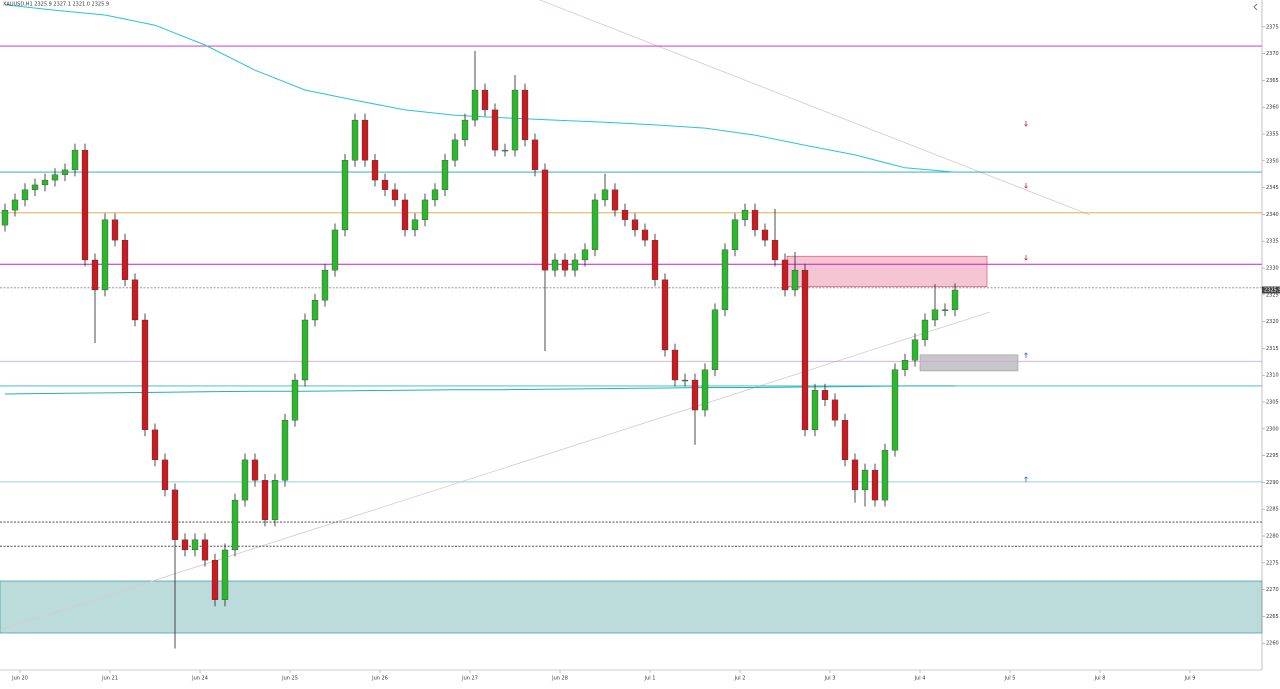  What do you see at coordinates (1272, 27) in the screenshot?
I see `y-tick-label: 2375` at bounding box center [1272, 27].